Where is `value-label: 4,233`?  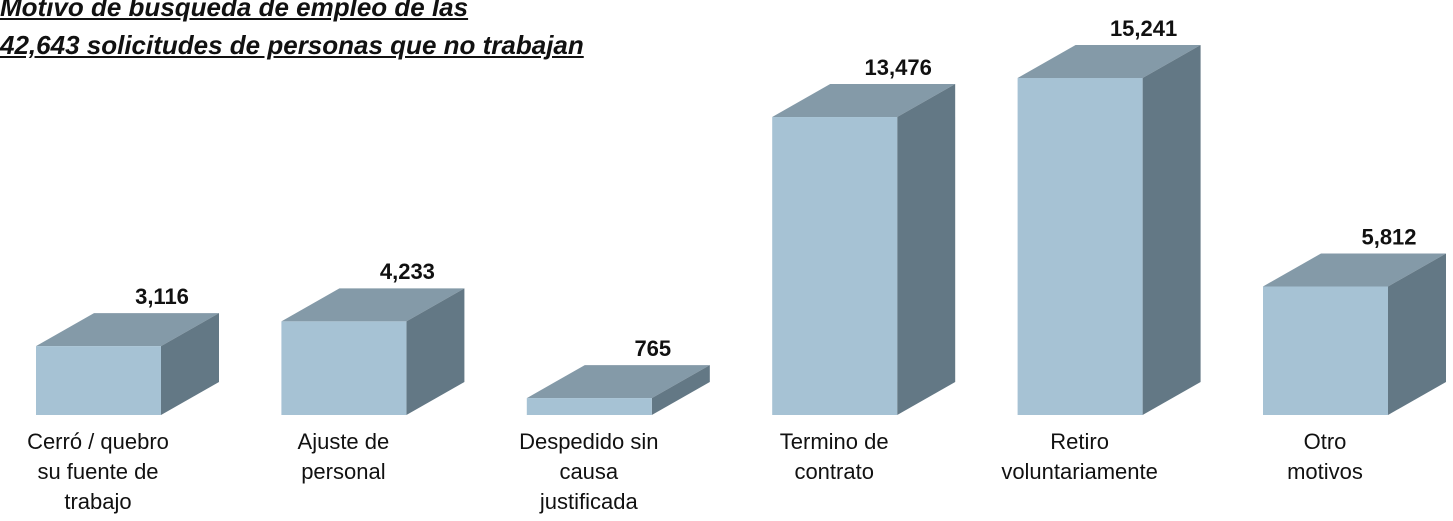 value-label: 4,233 is located at coordinates (407, 271).